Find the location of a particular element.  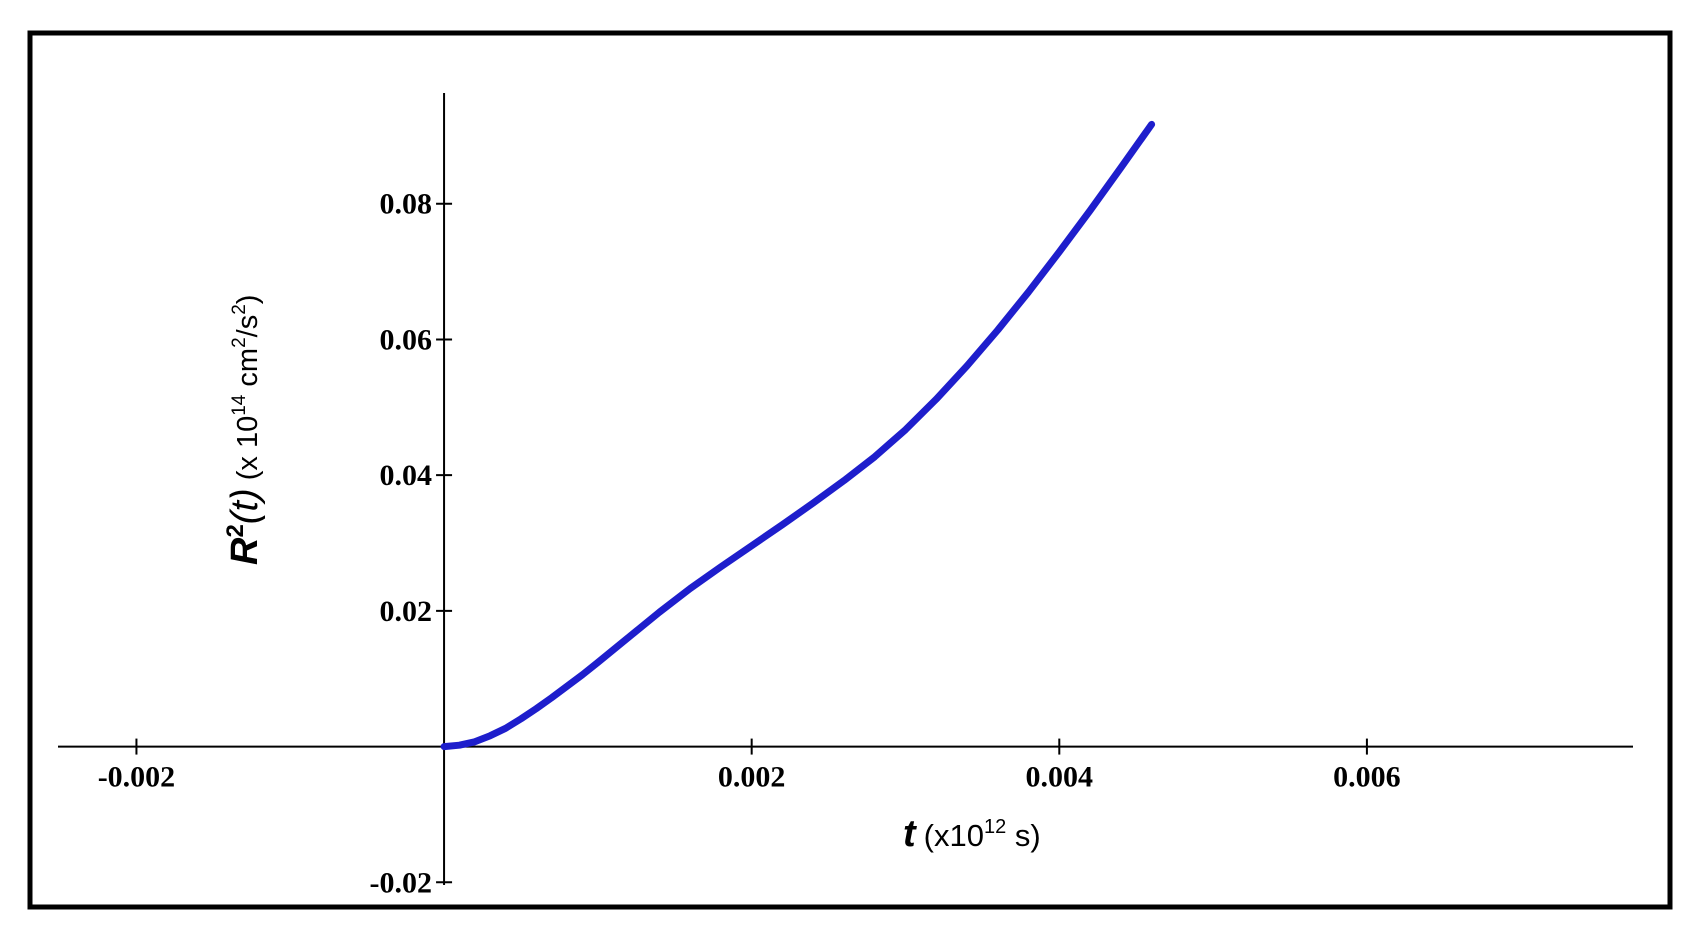

y-axis-unit-close: ) is located at coordinates (248, 300).